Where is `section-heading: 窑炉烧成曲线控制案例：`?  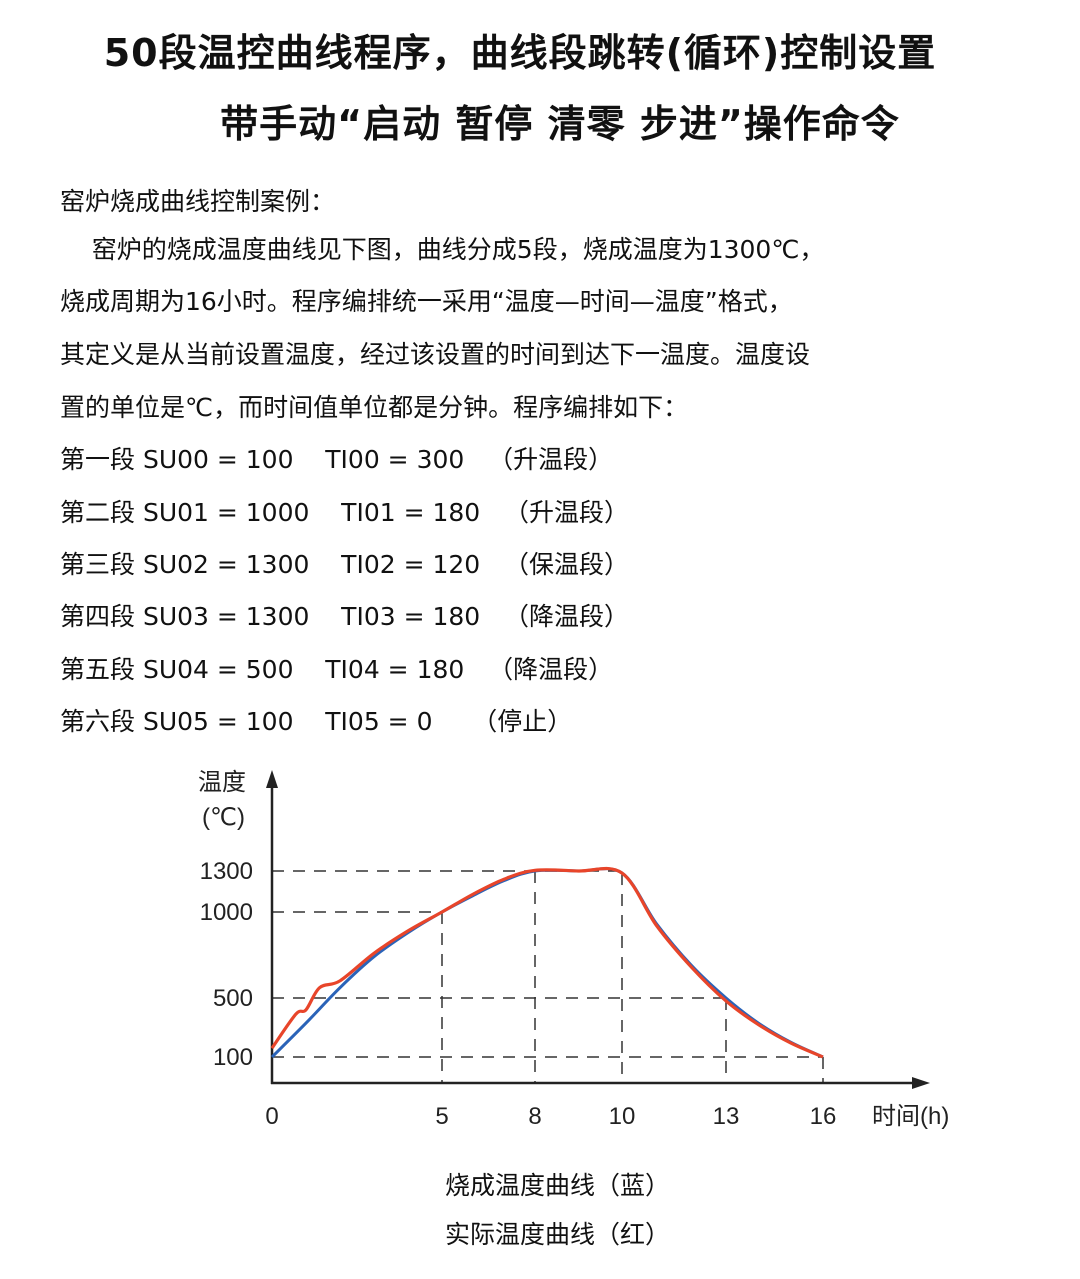
section-heading: 窑炉烧成曲线控制案例： is located at coordinates (198, 201).